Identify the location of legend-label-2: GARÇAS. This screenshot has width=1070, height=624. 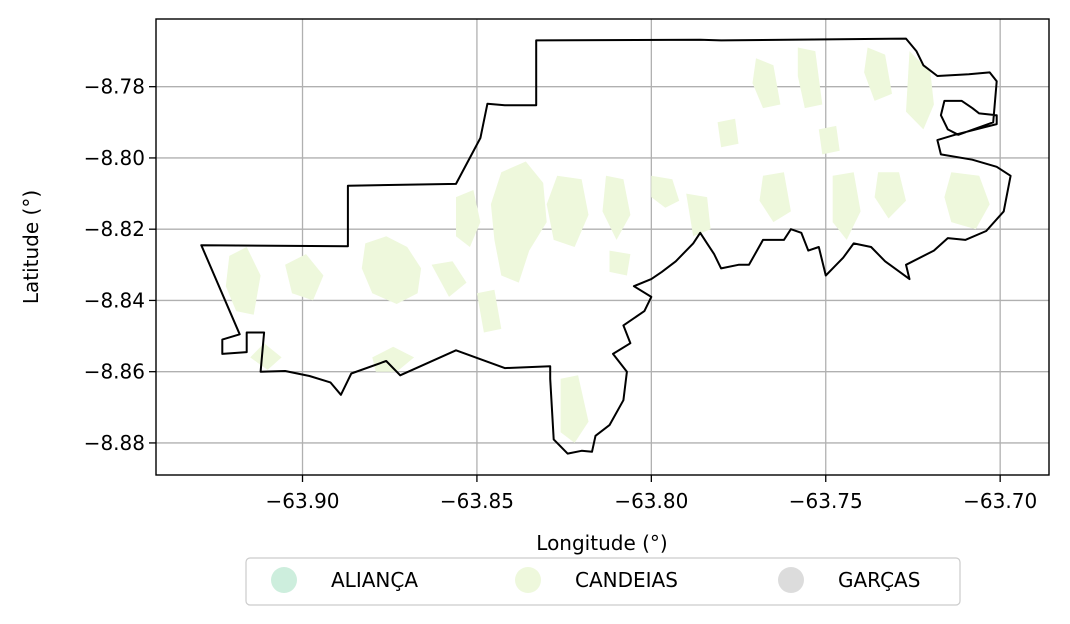
(879, 580).